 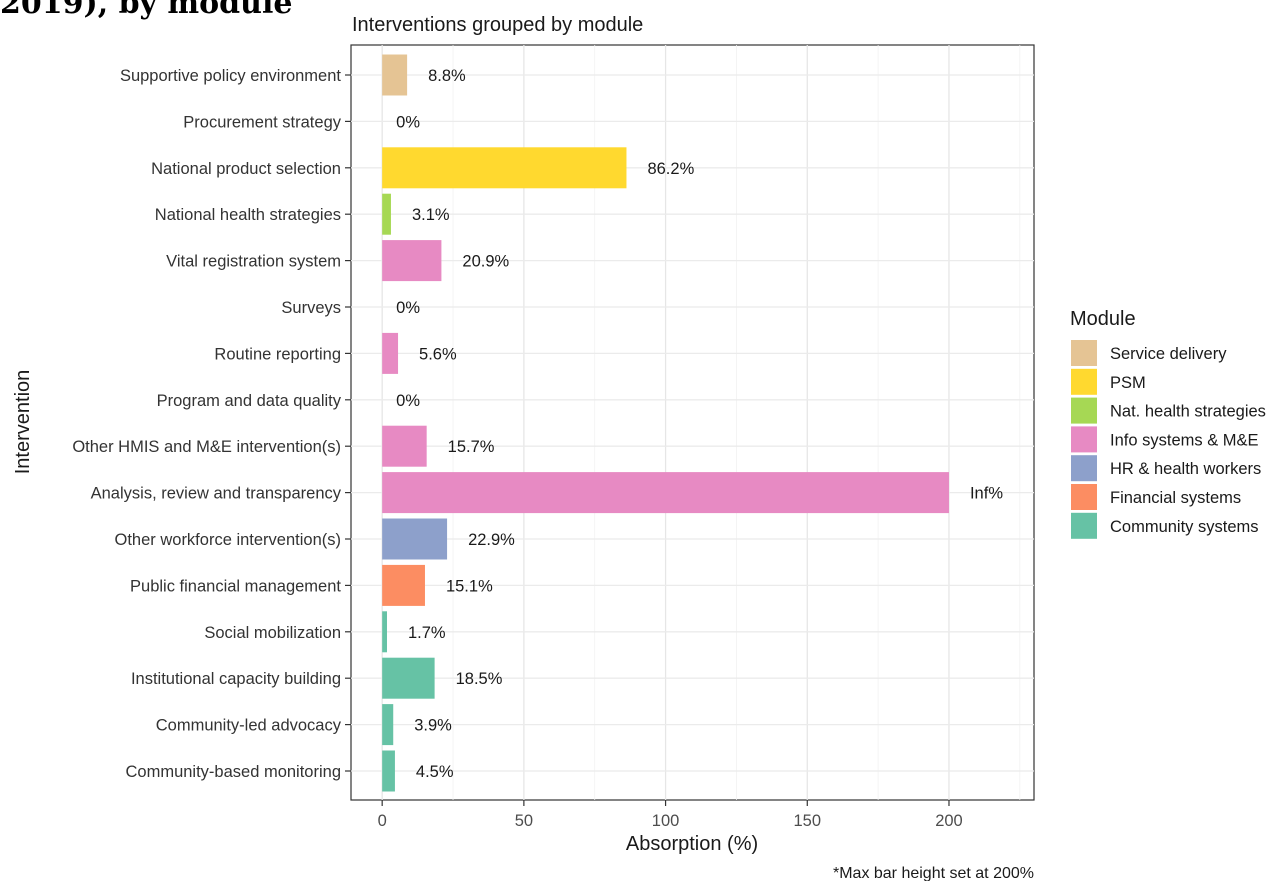 What do you see at coordinates (933, 873) in the screenshot?
I see `chart-caption: *Max bar height set at 200%` at bounding box center [933, 873].